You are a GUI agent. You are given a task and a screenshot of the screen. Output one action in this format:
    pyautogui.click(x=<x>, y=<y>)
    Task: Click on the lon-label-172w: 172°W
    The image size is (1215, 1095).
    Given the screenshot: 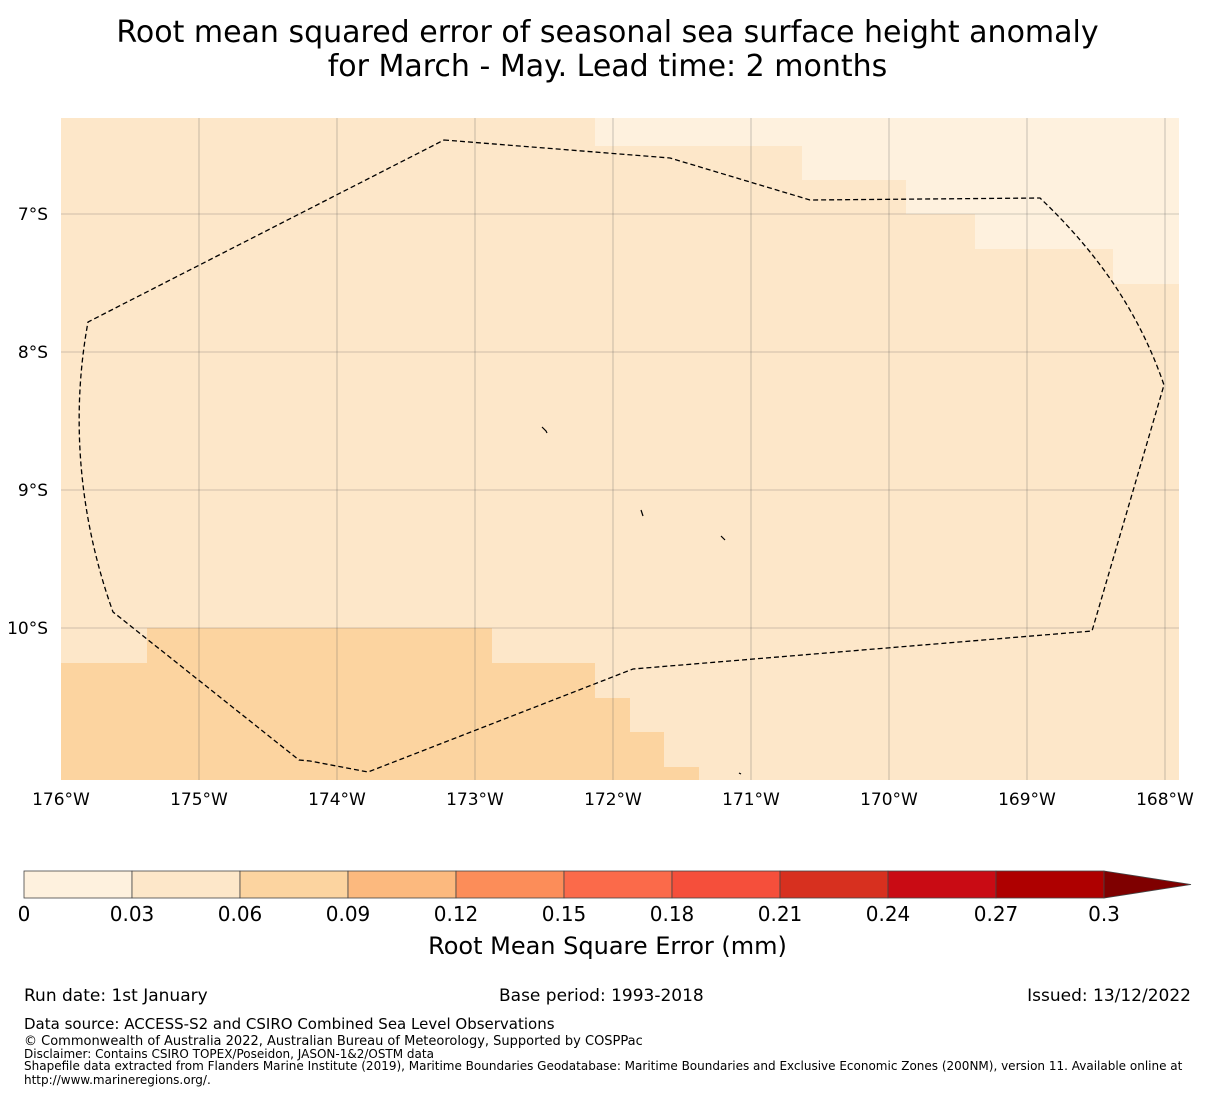 What is the action you would take?
    pyautogui.click(x=613, y=800)
    